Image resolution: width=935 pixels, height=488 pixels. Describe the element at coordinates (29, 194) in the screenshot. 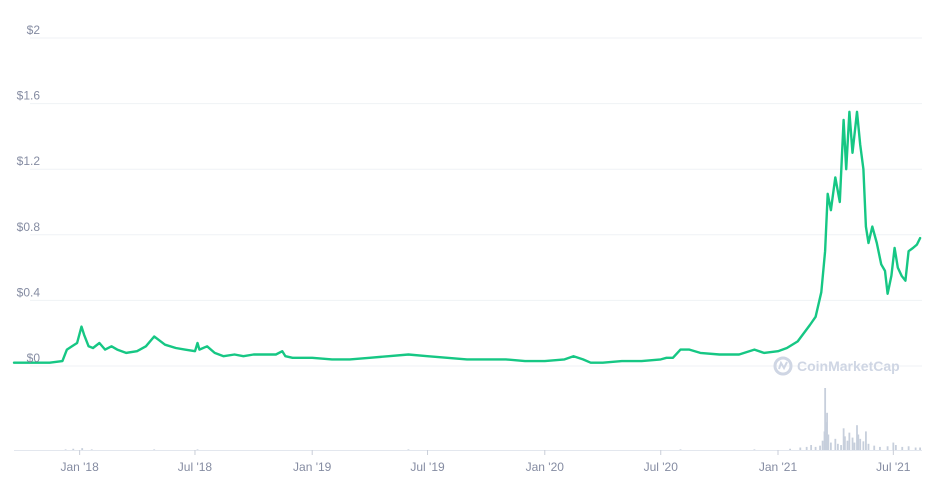

I see `y-axis-labels: $2 $1.6 $1.2 $0.8 $0.4 $0` at that location.